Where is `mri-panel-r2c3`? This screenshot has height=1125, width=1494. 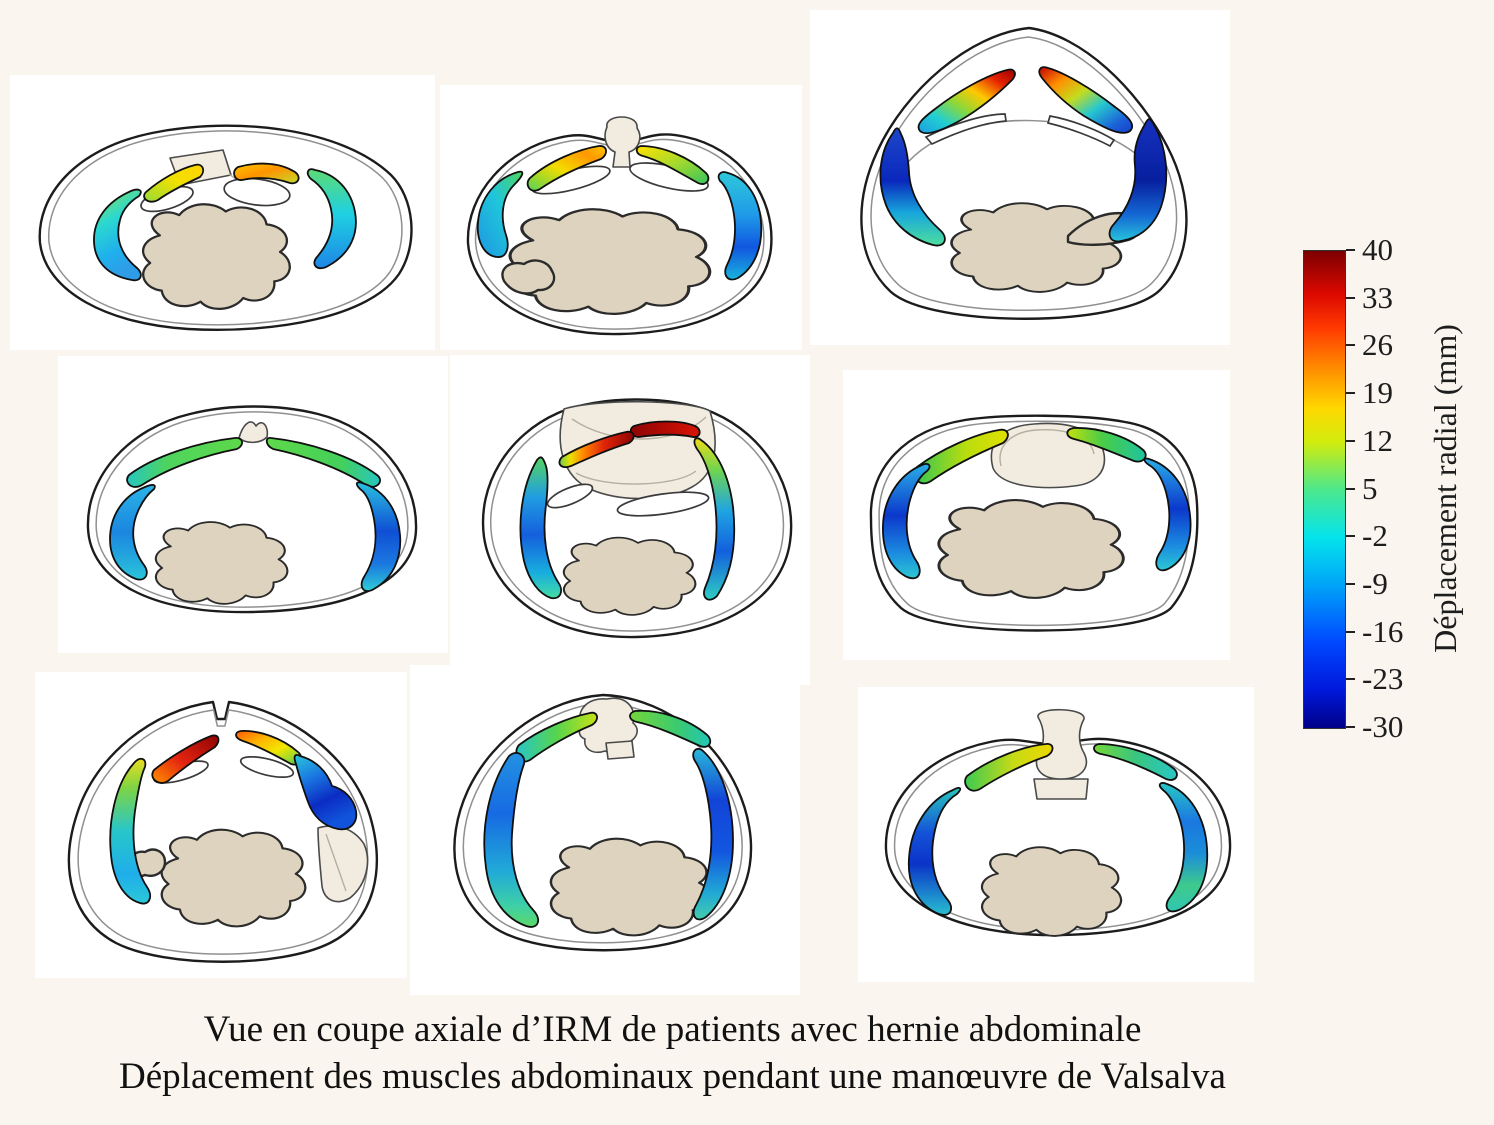
mri-panel-r2c3 is located at coordinates (1036, 515).